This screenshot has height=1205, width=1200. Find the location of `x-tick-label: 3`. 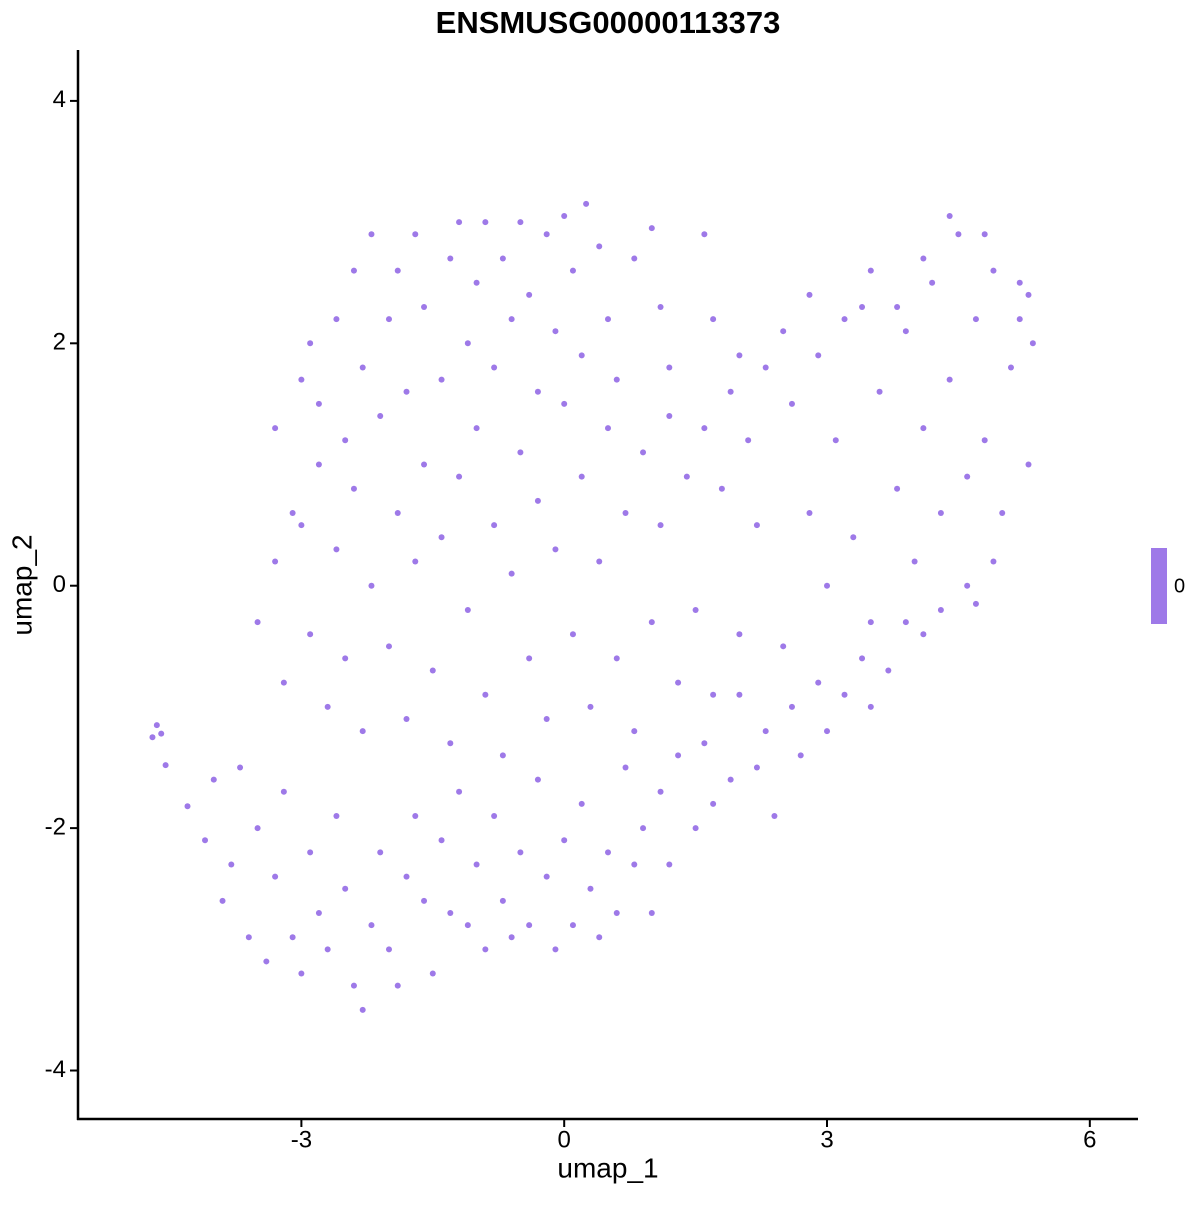

x-tick-label: 3 is located at coordinates (826, 1139).